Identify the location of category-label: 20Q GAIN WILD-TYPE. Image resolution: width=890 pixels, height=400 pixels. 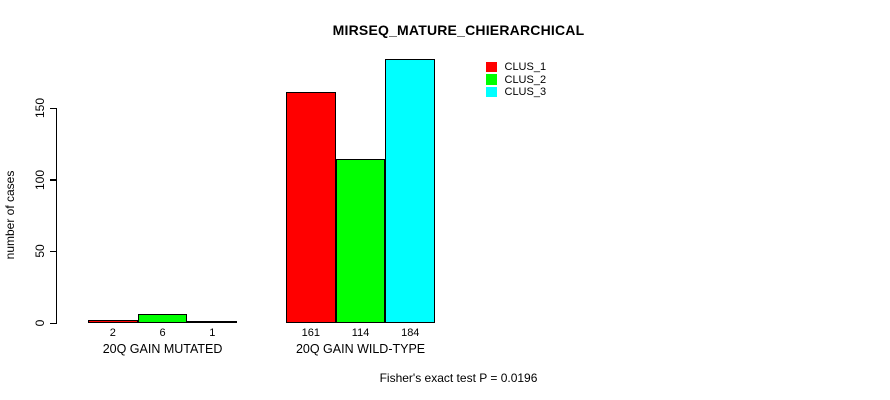
(360, 349).